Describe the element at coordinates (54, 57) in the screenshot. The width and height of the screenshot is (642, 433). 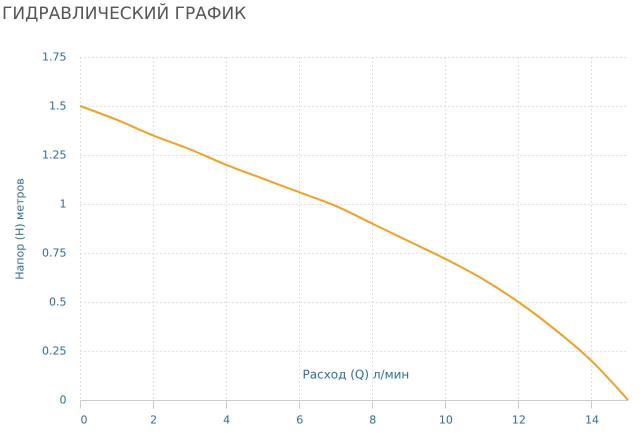
I see `y-tick-label: 1.75` at that location.